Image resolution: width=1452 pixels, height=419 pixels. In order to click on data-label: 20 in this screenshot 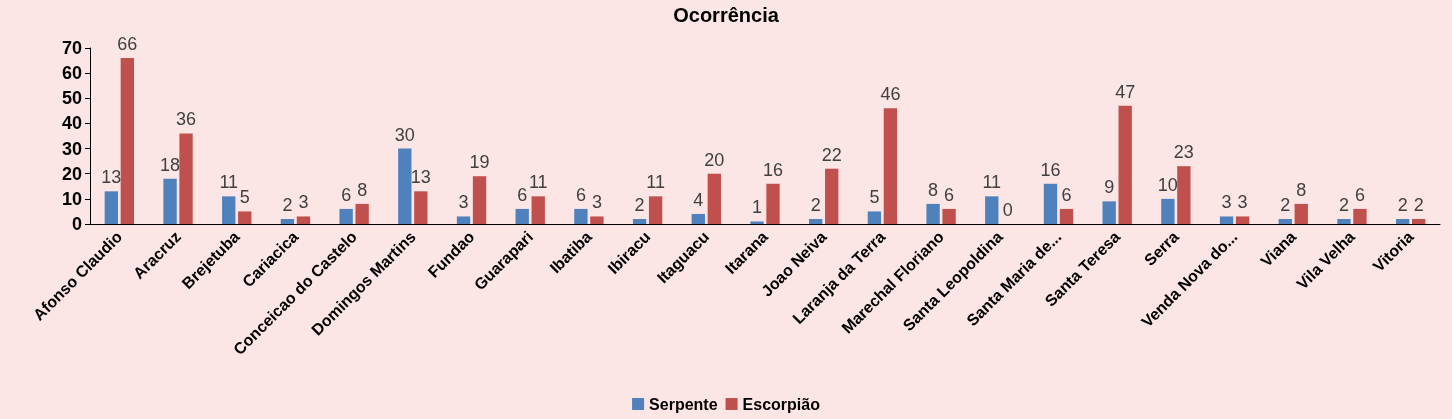, I will do `click(714, 159)`.